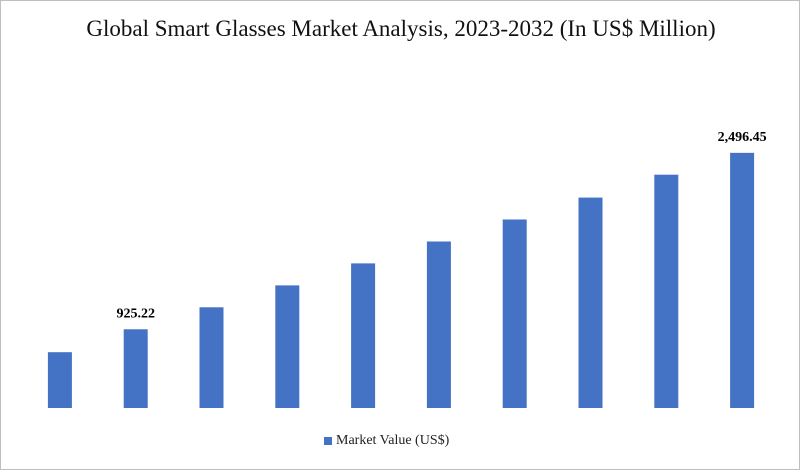  I want to click on data-label: 2,496.45, so click(742, 137).